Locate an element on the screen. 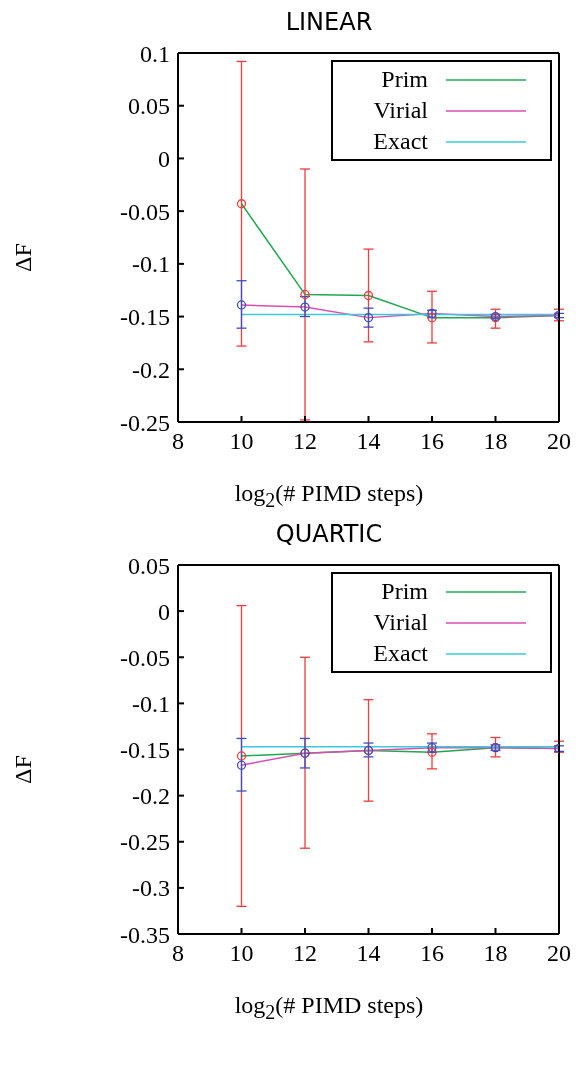 The height and width of the screenshot is (1087, 582). chart-title: QUARTIC is located at coordinates (329, 535).